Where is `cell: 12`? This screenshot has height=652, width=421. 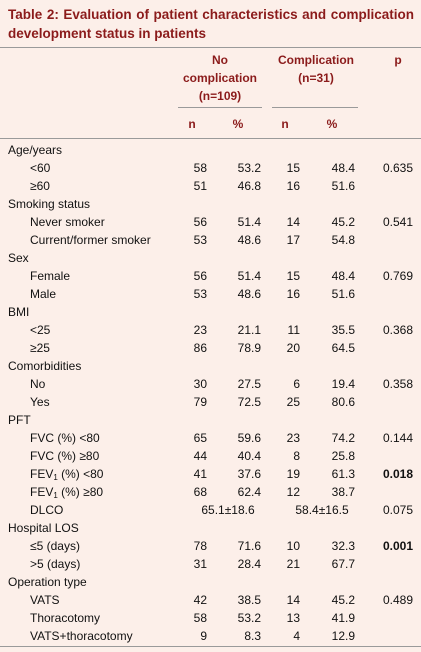
cell: 12 is located at coordinates (293, 492).